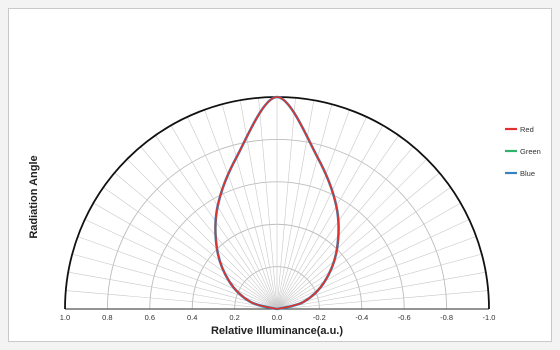  What do you see at coordinates (446, 317) in the screenshot?
I see `x-tick-label: -0.8` at bounding box center [446, 317].